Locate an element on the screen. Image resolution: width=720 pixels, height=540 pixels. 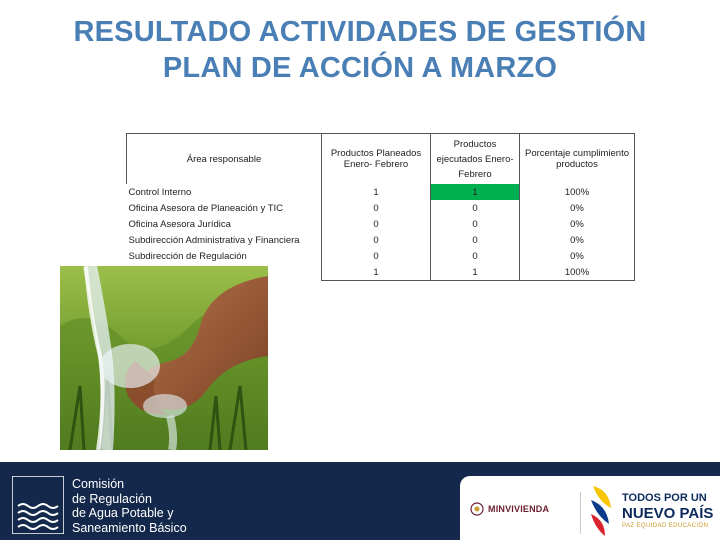
header-executed: Productos ejecutados Enero-Febrero is located at coordinates (475, 158).